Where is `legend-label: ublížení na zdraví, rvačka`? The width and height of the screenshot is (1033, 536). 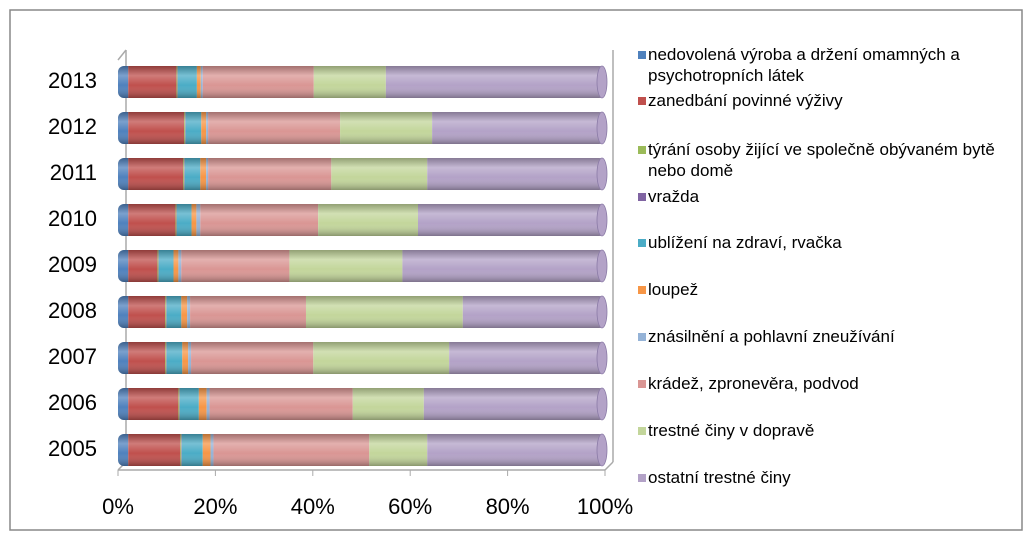
legend-label: ublížení na zdraví, rvačka is located at coordinates (745, 242).